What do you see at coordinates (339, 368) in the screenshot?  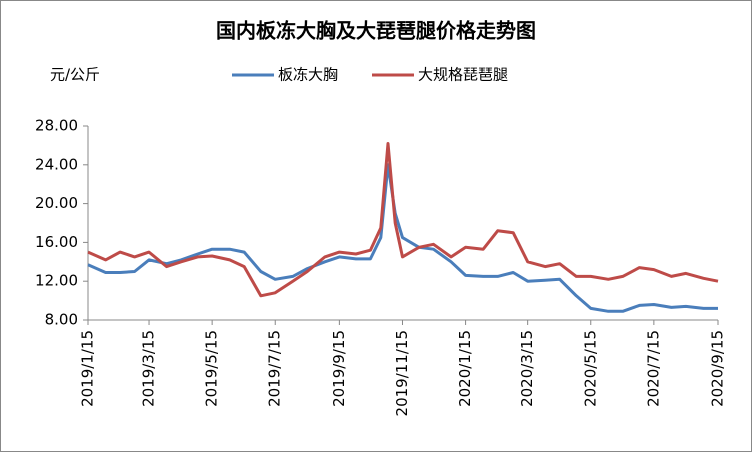 I see `x-tick-label: 2019/9/15` at bounding box center [339, 368].